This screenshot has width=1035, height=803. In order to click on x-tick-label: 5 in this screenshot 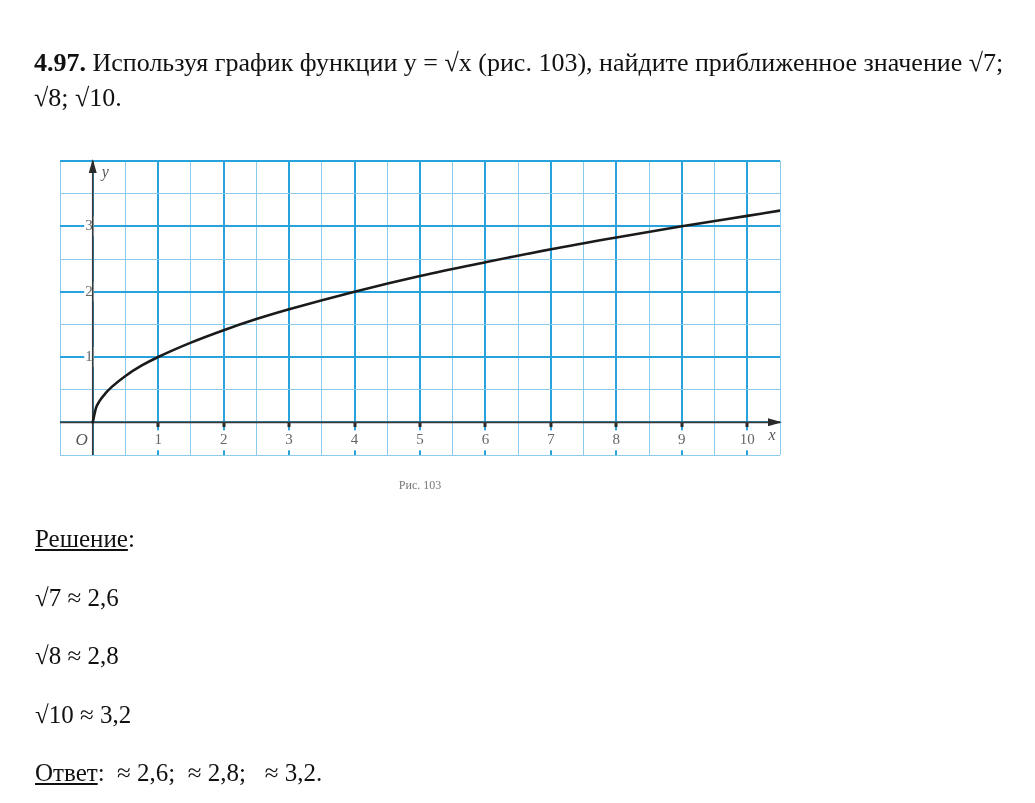, I will do `click(420, 439)`.